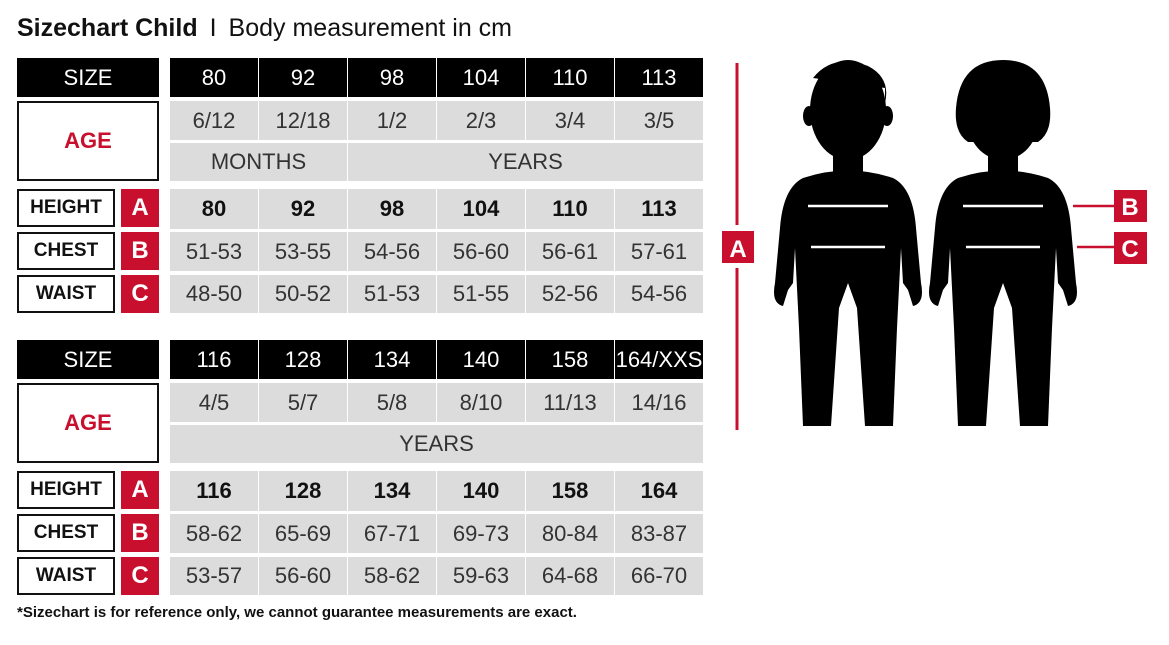  I want to click on waist-value: 51-55, so click(481, 294).